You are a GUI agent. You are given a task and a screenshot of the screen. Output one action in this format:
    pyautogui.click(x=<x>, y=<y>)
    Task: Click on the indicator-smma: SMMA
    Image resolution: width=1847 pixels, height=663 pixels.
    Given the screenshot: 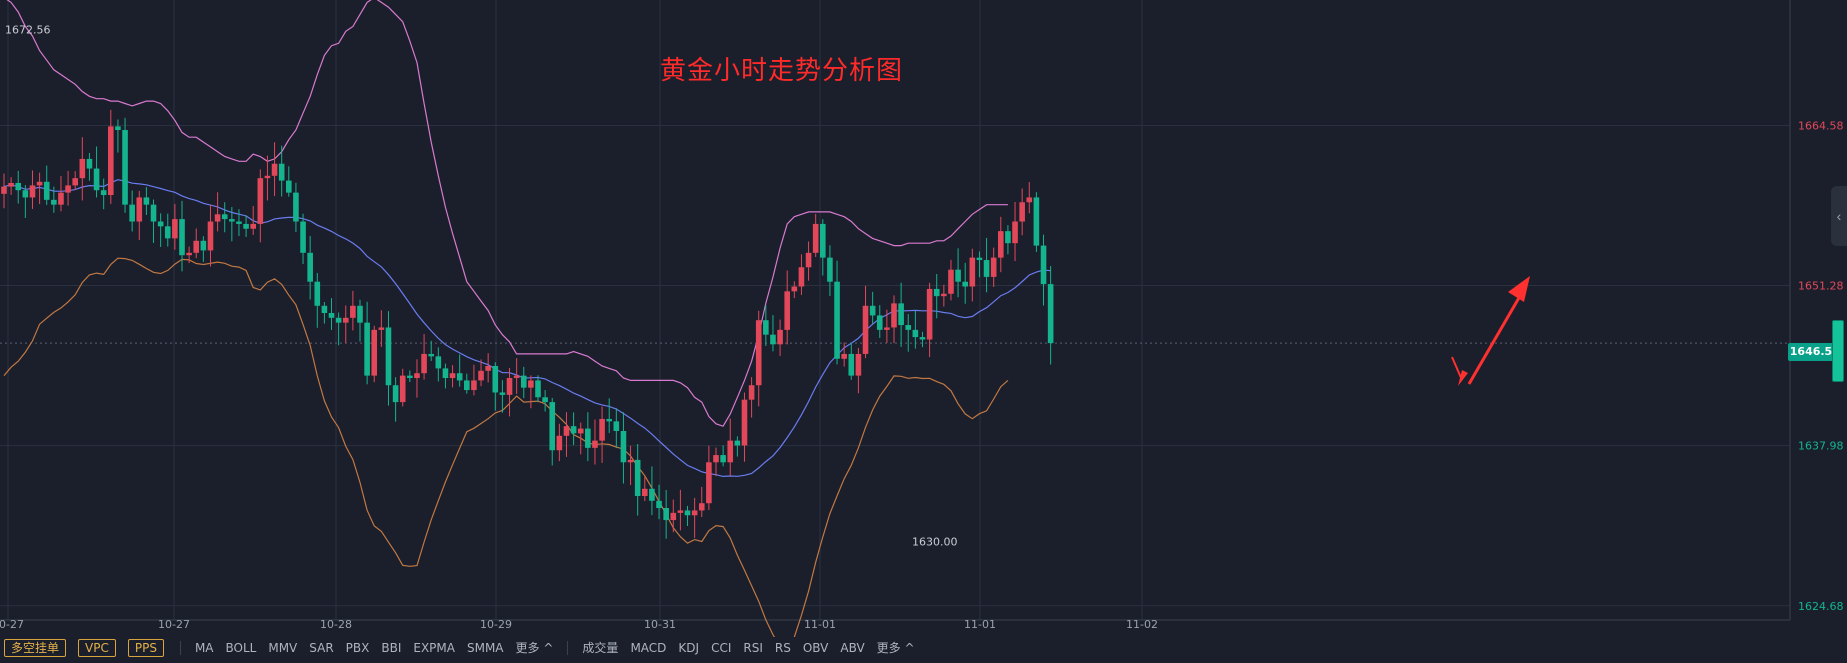 What is the action you would take?
    pyautogui.click(x=485, y=647)
    